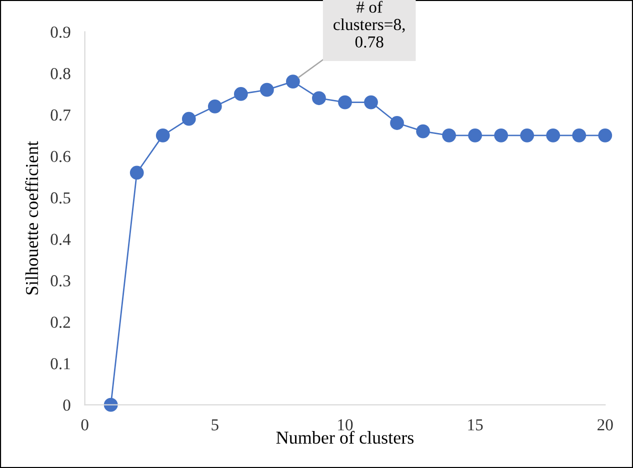  I want to click on x-axis-title: Number of clusters, so click(345, 437).